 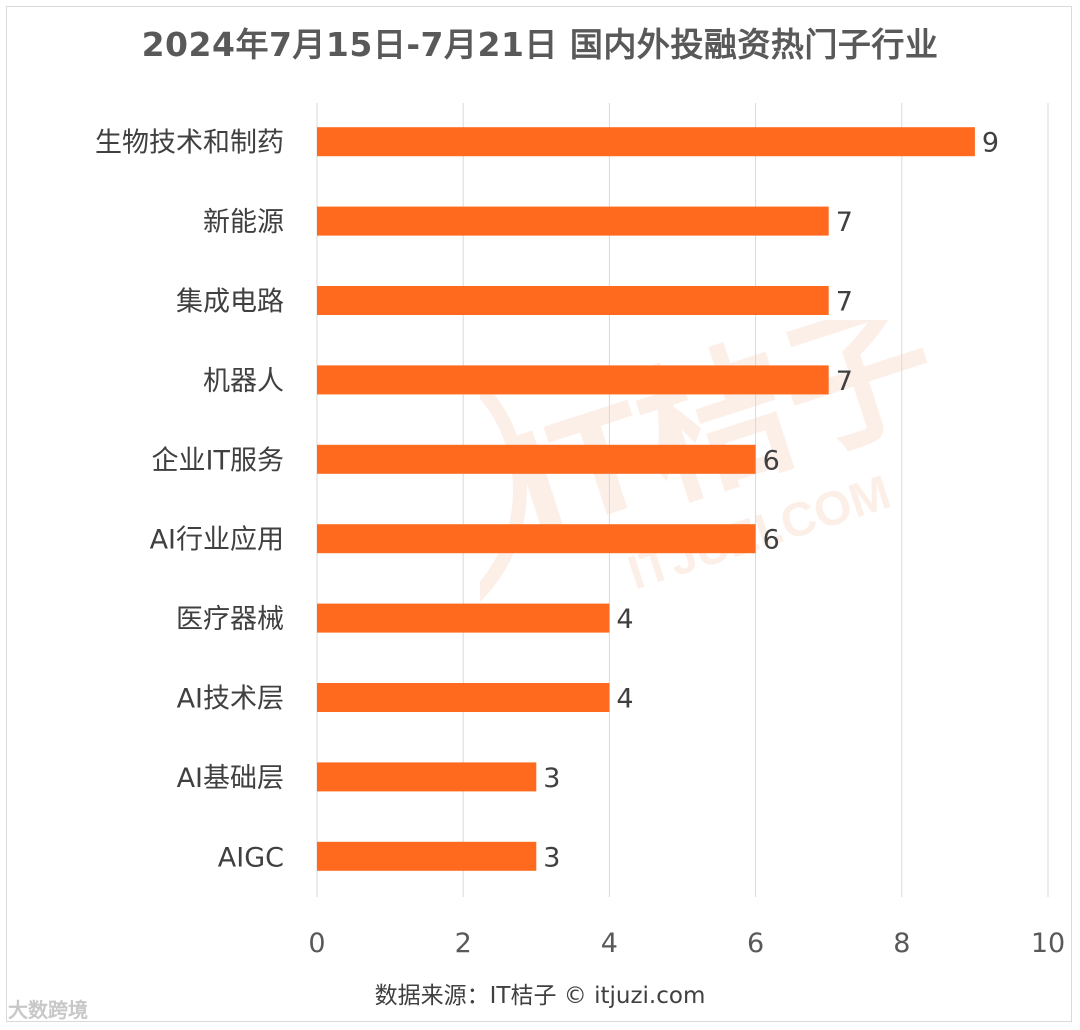 What do you see at coordinates (463, 943) in the screenshot?
I see `x-tick-label: 2` at bounding box center [463, 943].